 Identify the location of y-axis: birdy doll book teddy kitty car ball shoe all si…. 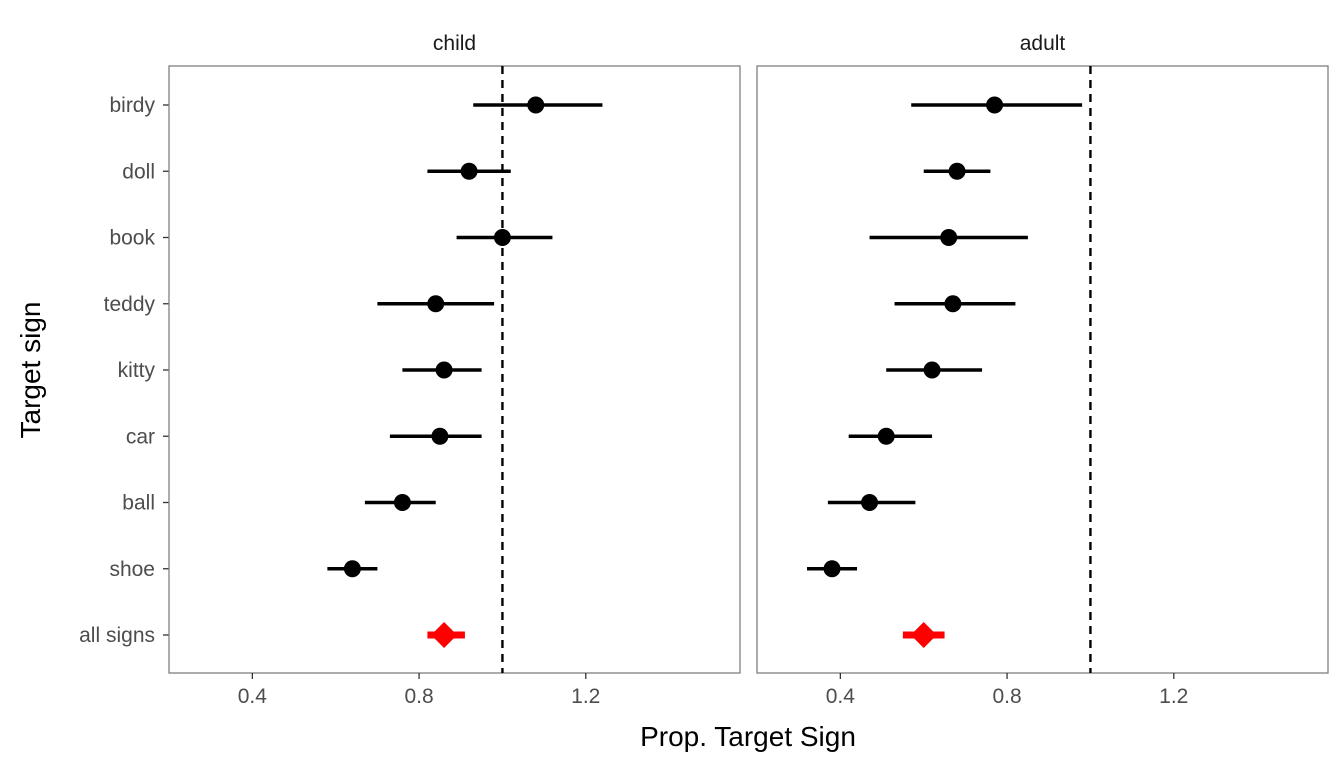
(124, 370).